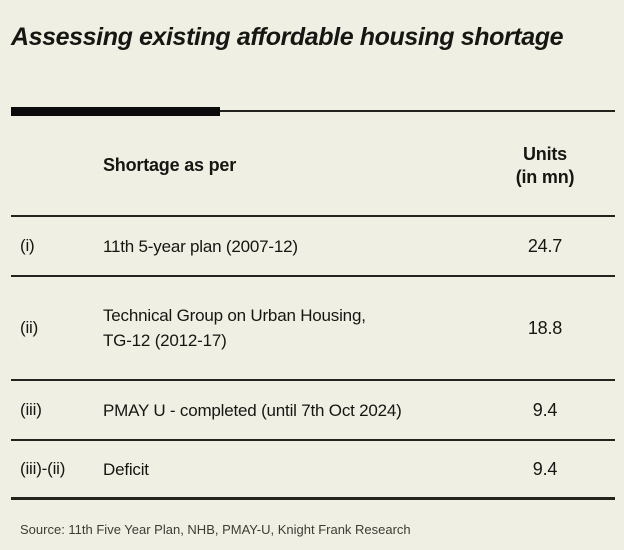 The width and height of the screenshot is (624, 550). I want to click on row-label-line1: Technical Group on Urban Housing,, so click(234, 315).